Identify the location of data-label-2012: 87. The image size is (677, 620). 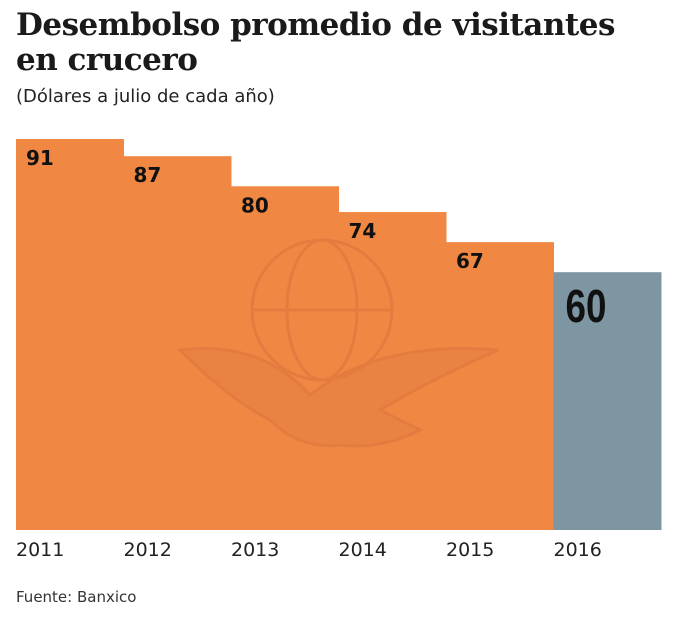
(148, 175).